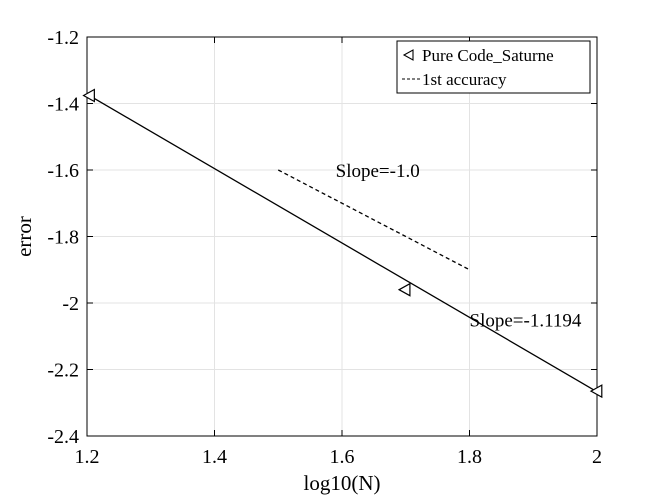 This screenshot has height=500, width=657. Describe the element at coordinates (63, 437) in the screenshot. I see `y-tick-label: -2.4` at that location.